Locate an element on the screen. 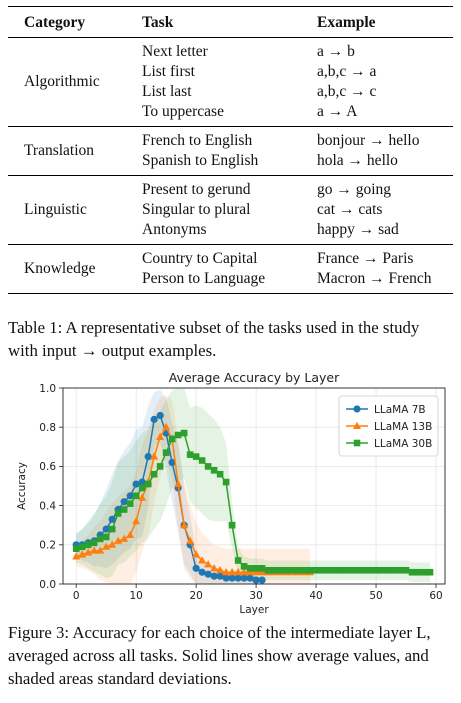 The height and width of the screenshot is (703, 461). task-example: cat → cats is located at coordinates (383, 210).